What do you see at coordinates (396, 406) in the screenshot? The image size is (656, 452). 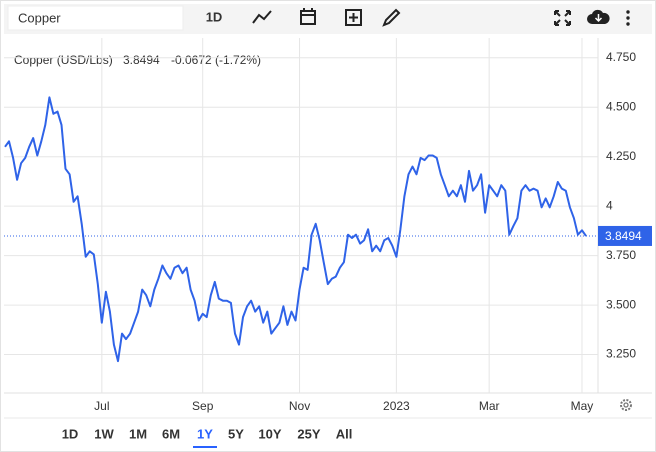 I see `x-tick-label: 2023` at bounding box center [396, 406].